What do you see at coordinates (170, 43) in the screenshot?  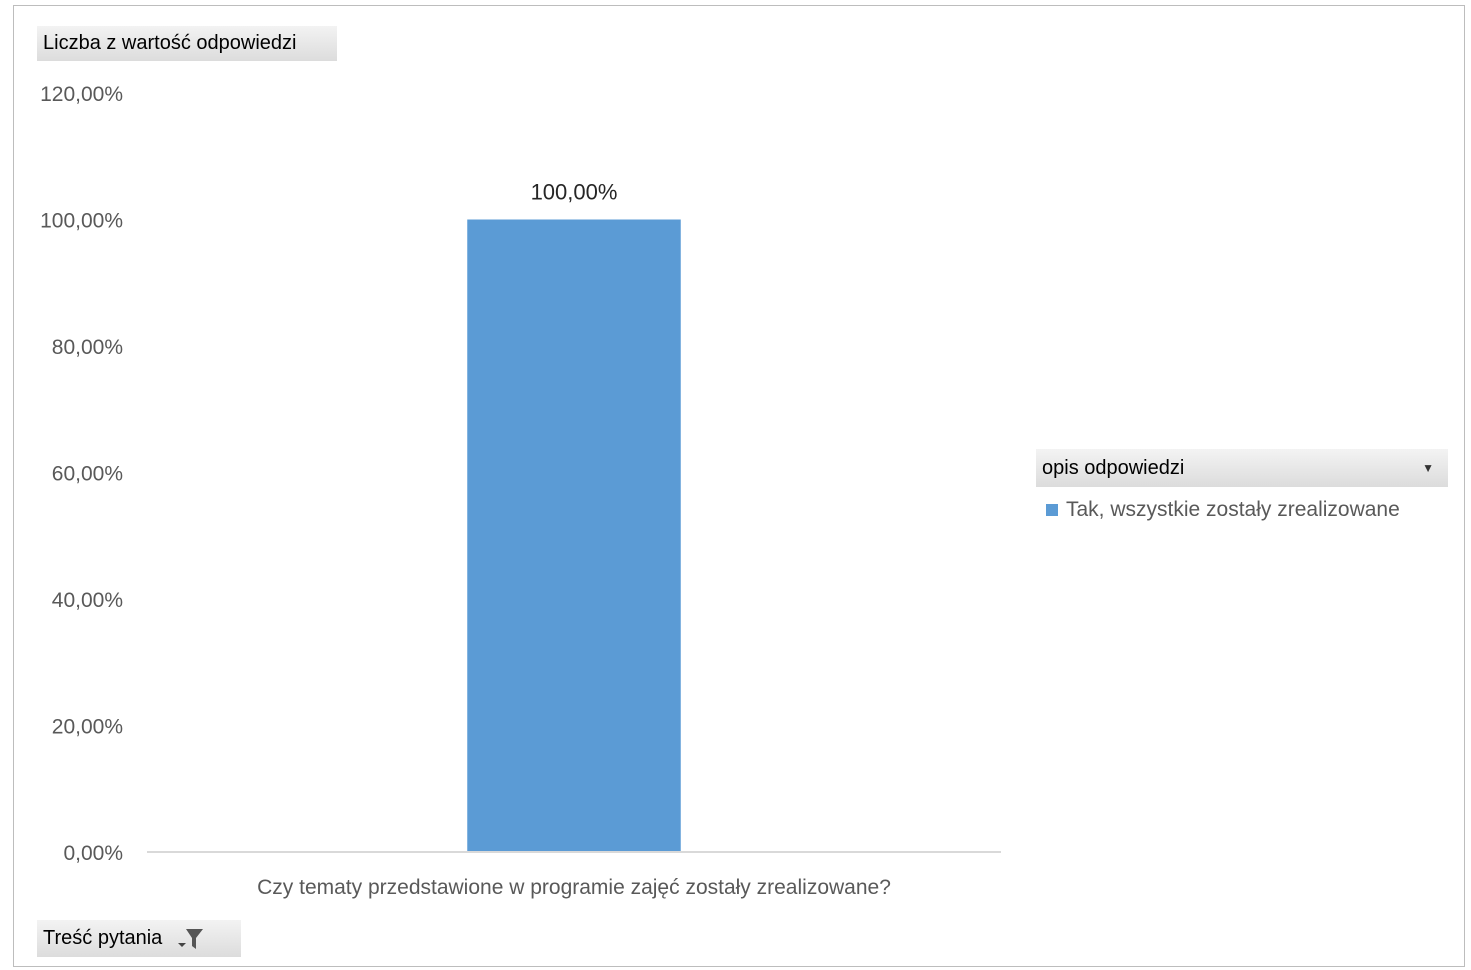 I see `value-field-label: Liczba z wartość odpowiedzi` at bounding box center [170, 43].